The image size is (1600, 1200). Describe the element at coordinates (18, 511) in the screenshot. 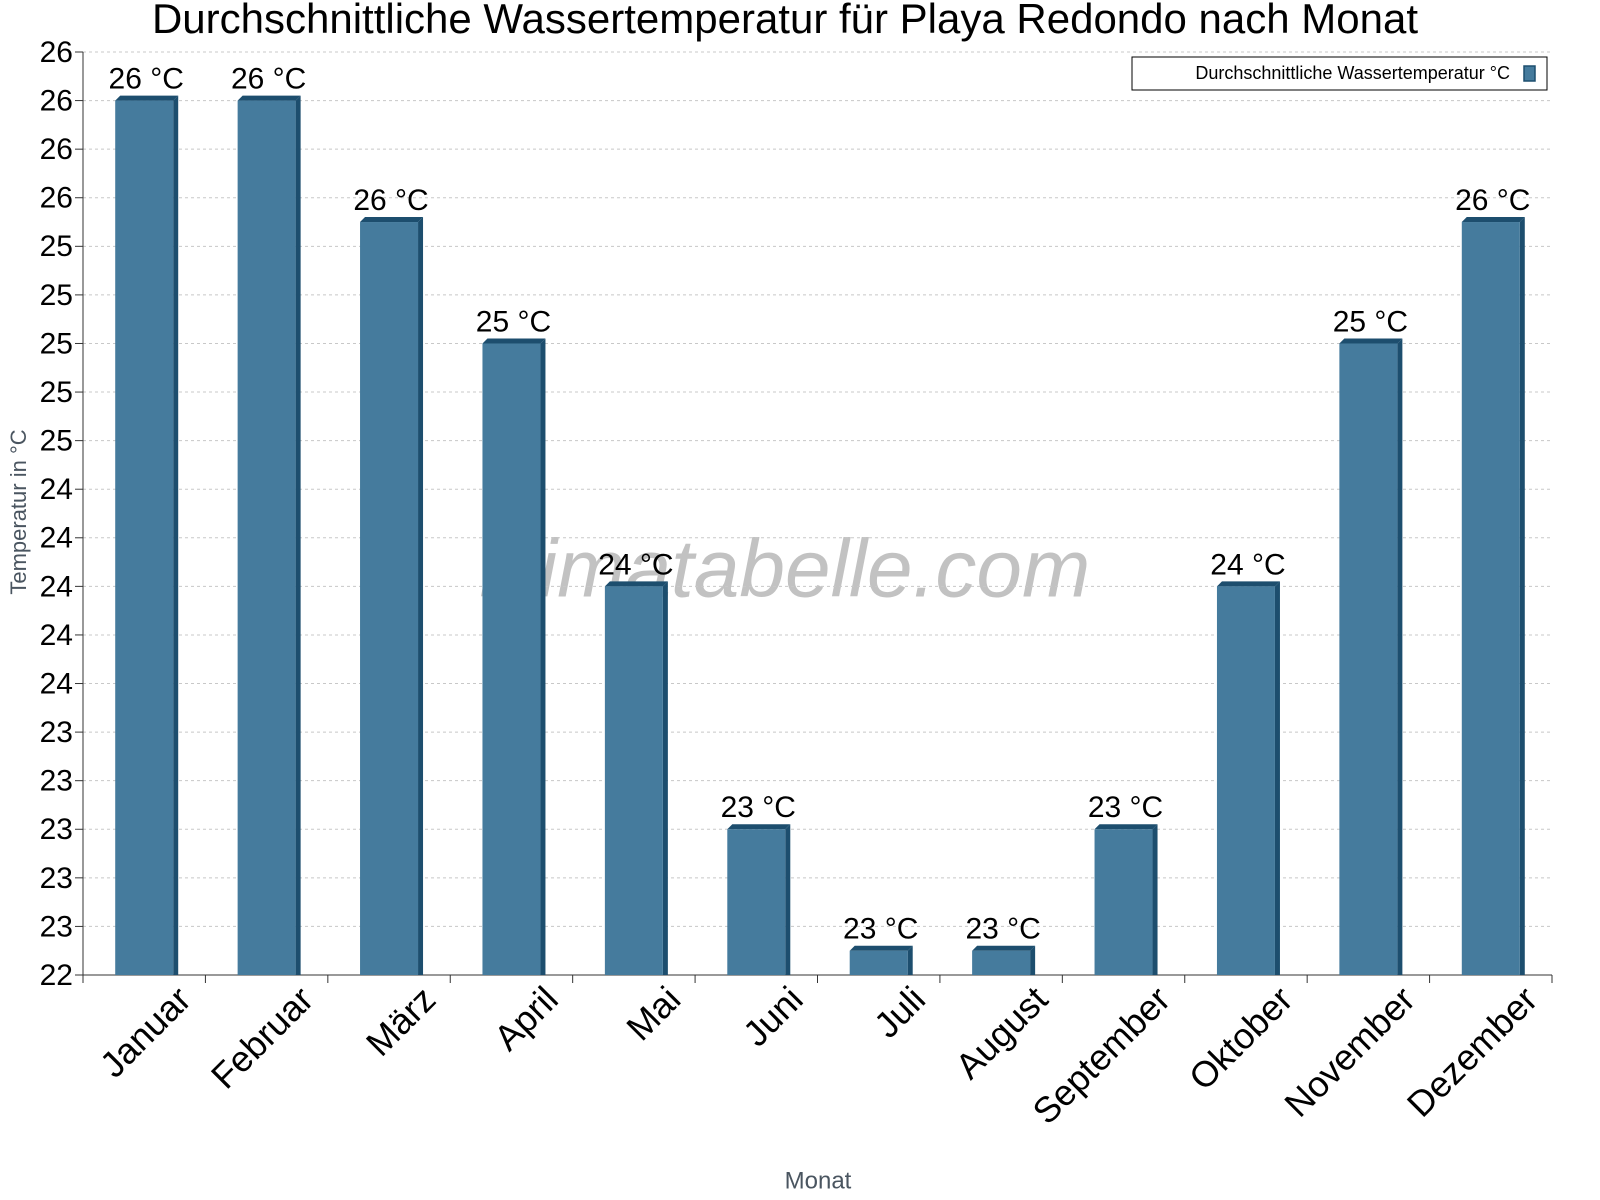

I see `y-axis-label: Temperatur in °C` at that location.